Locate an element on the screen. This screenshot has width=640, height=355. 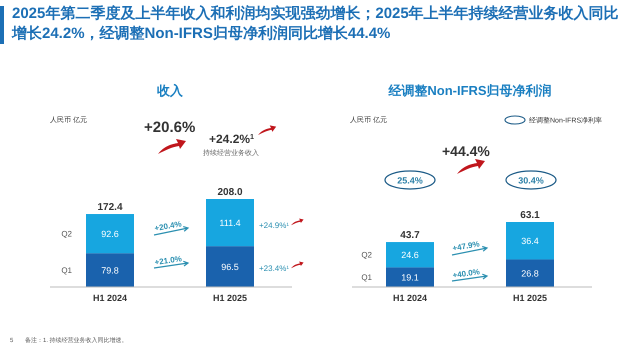
data-label: 26.8 is located at coordinates (530, 273).